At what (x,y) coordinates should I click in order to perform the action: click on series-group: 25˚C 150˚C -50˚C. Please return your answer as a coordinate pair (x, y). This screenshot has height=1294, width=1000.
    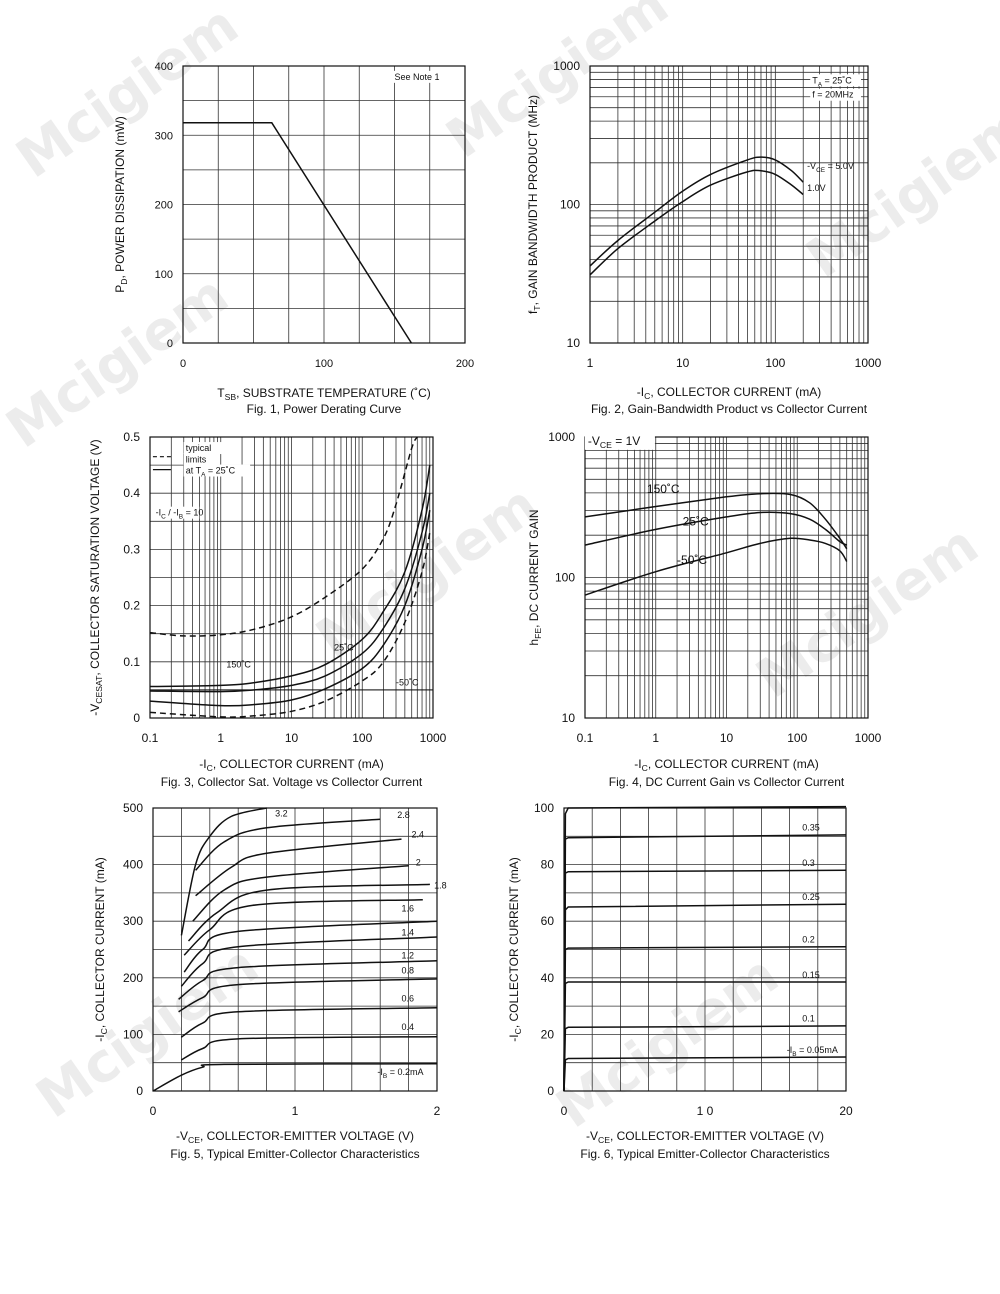
    Looking at the image, I should click on (290, 577).